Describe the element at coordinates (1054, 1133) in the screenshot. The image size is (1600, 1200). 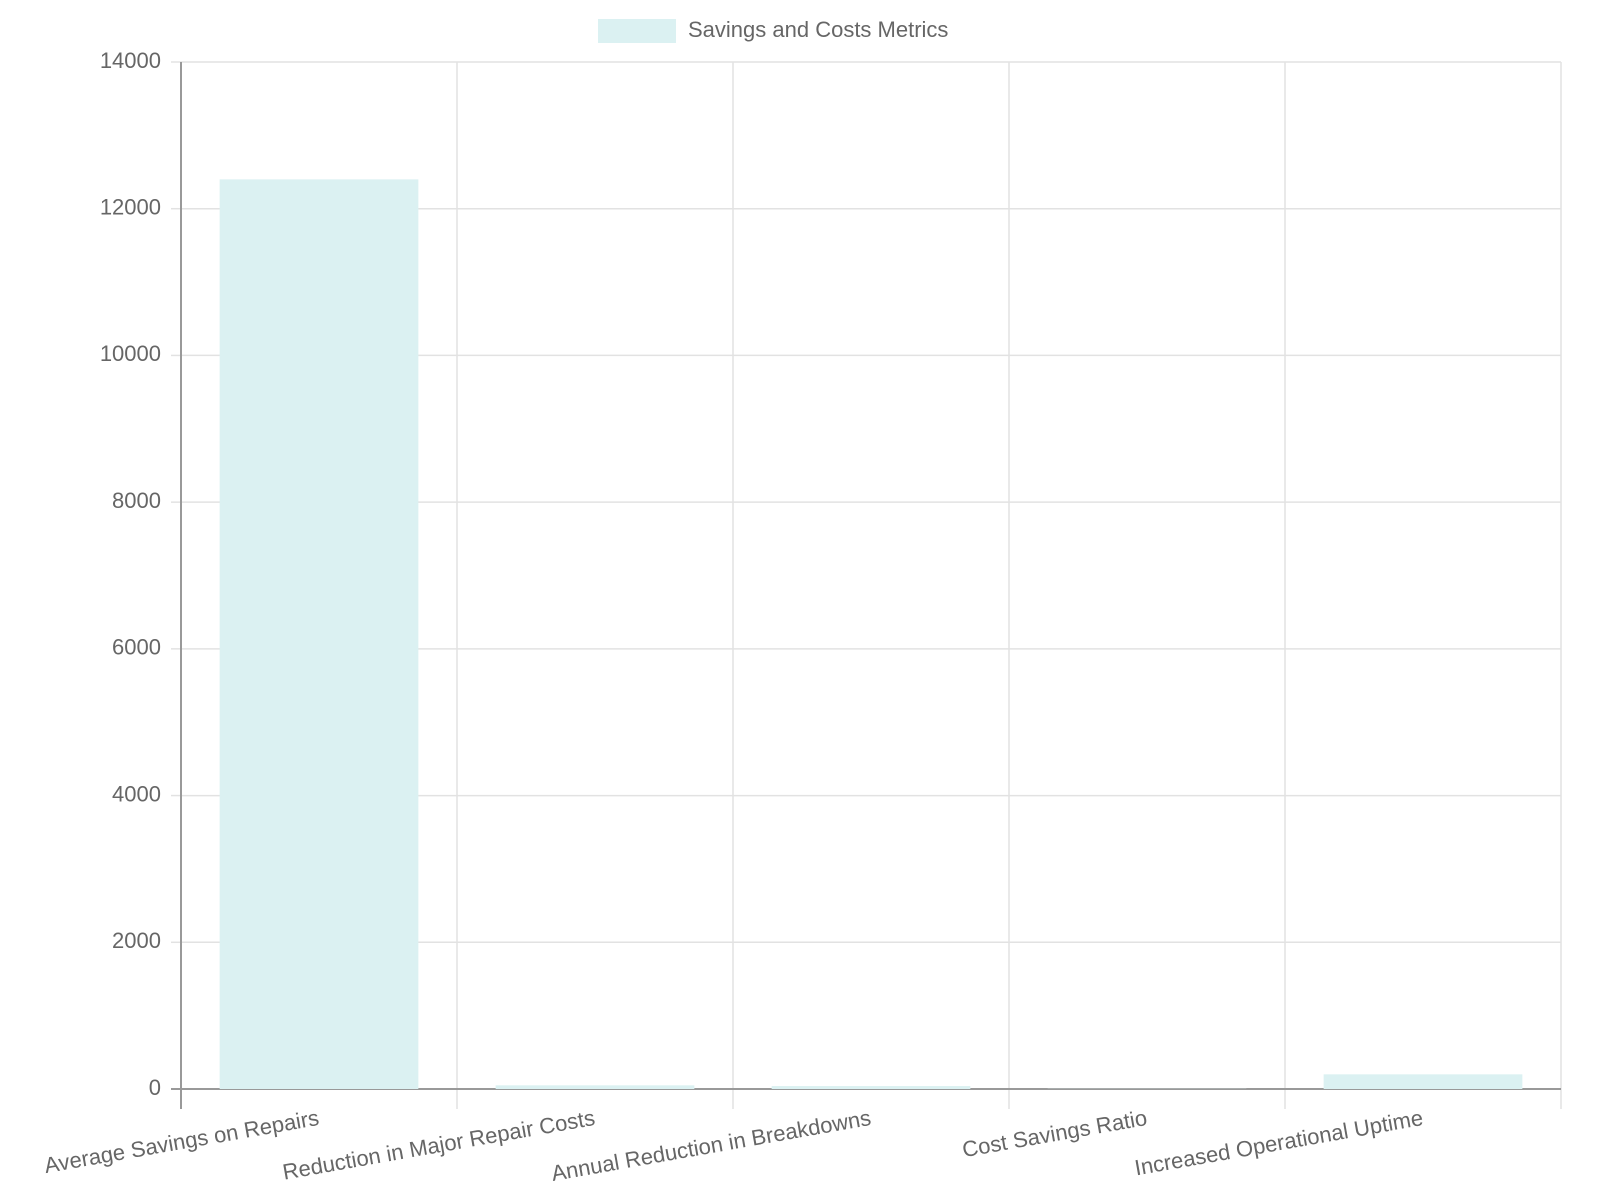
I see `x-tick-label: Cost Savings Ratio` at that location.